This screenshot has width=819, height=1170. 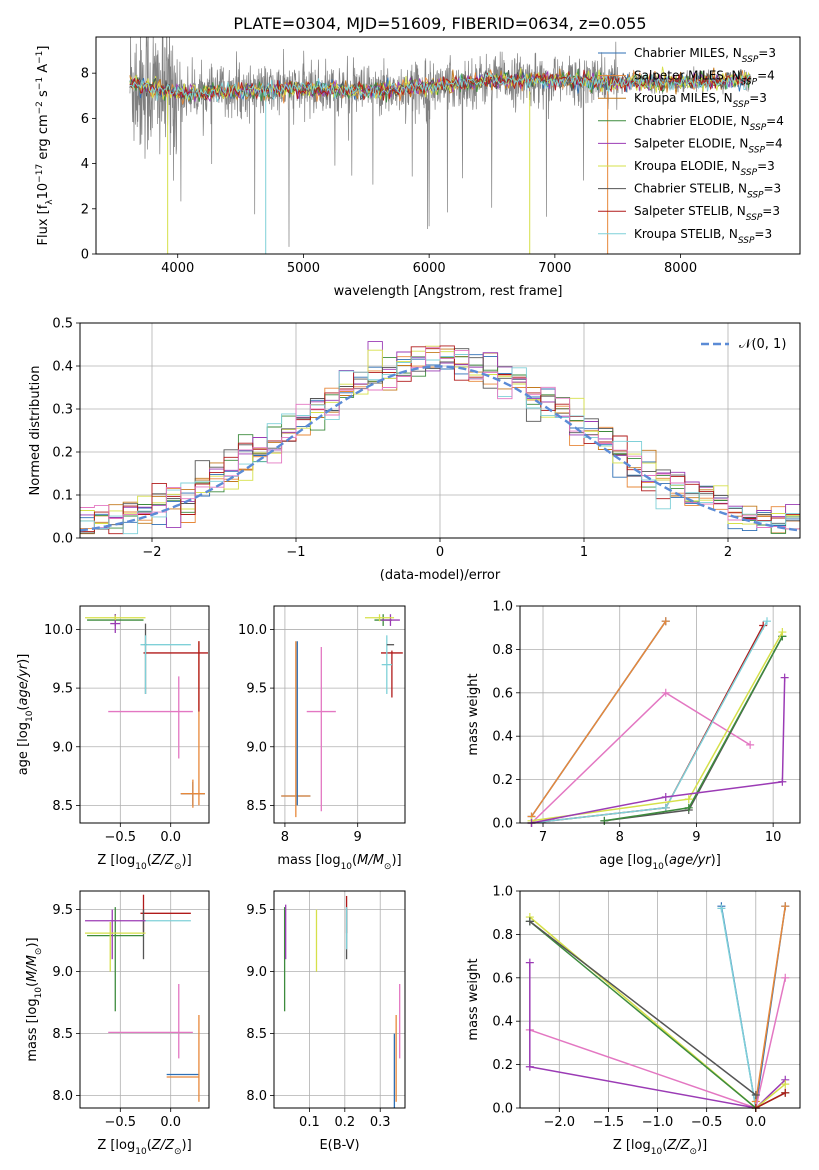 What do you see at coordinates (440, 87) in the screenshot?
I see `model-spectrum-line` at bounding box center [440, 87].